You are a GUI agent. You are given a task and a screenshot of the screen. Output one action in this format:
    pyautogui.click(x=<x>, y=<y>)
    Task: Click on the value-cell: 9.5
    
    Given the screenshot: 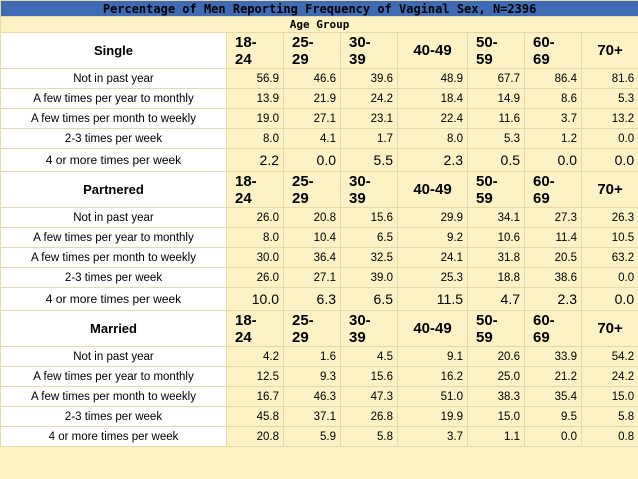 What is the action you would take?
    pyautogui.click(x=553, y=416)
    